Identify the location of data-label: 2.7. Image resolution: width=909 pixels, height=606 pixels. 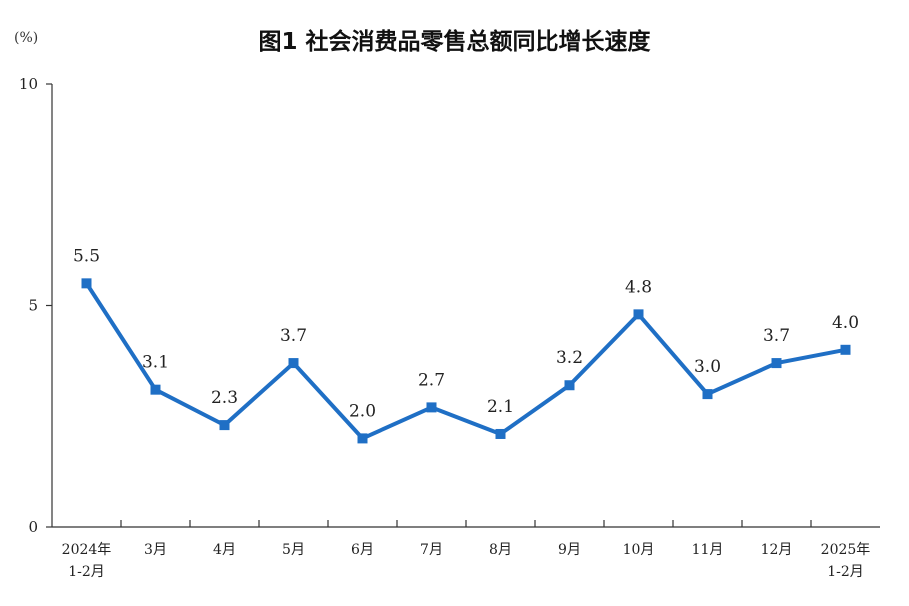
(431, 380).